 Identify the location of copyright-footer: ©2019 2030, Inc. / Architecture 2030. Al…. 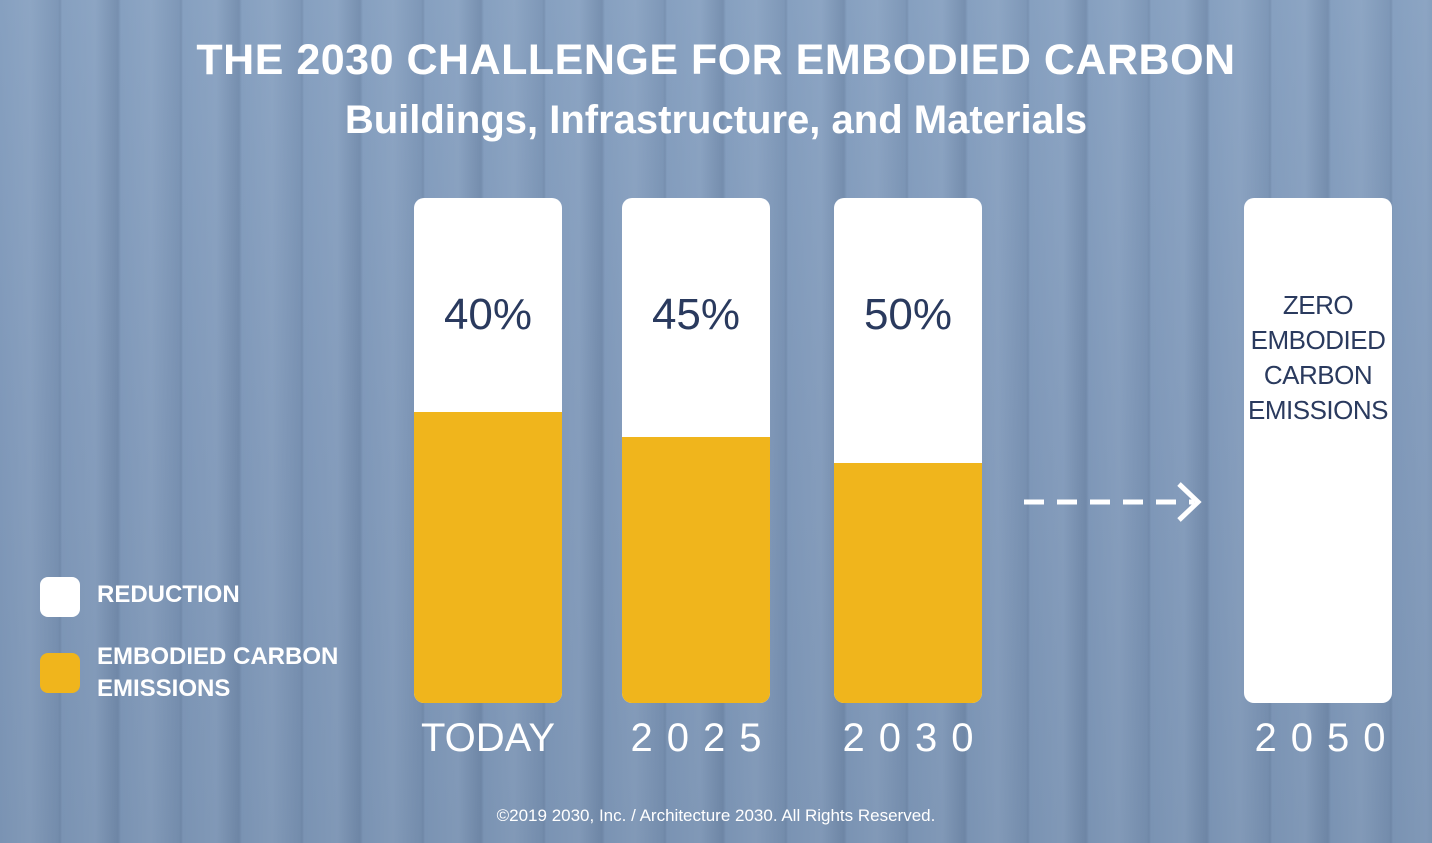
(716, 815).